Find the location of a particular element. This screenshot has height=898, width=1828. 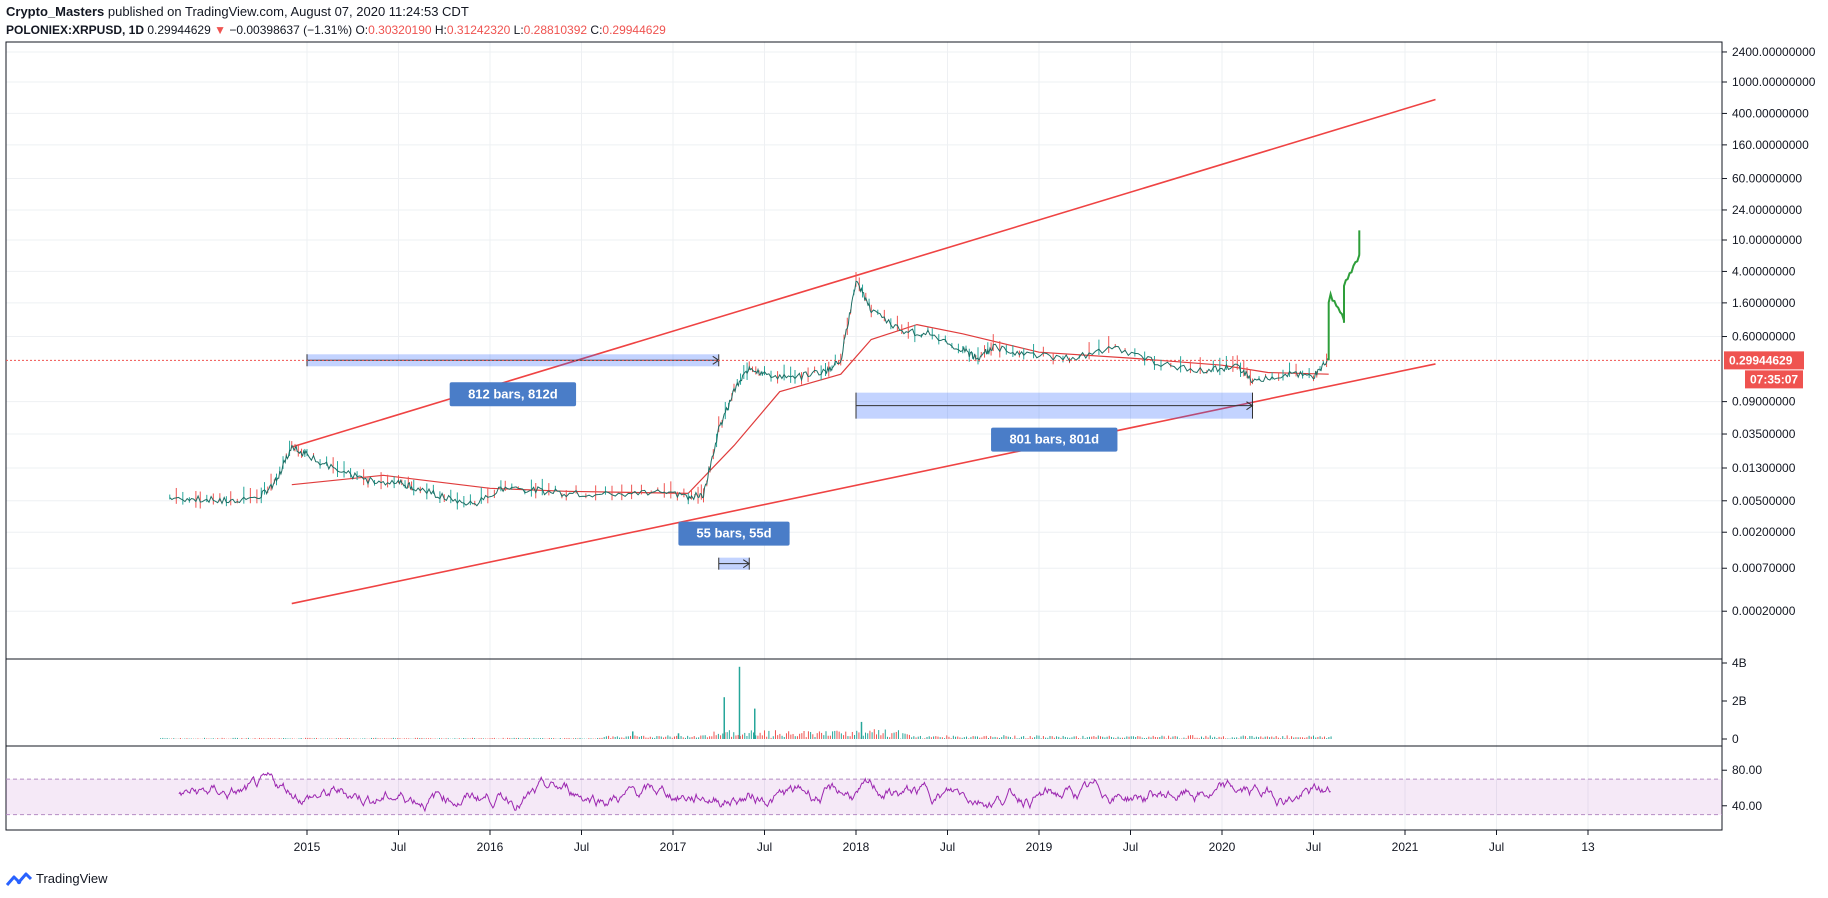

last-price-badge is located at coordinates (1764, 360).